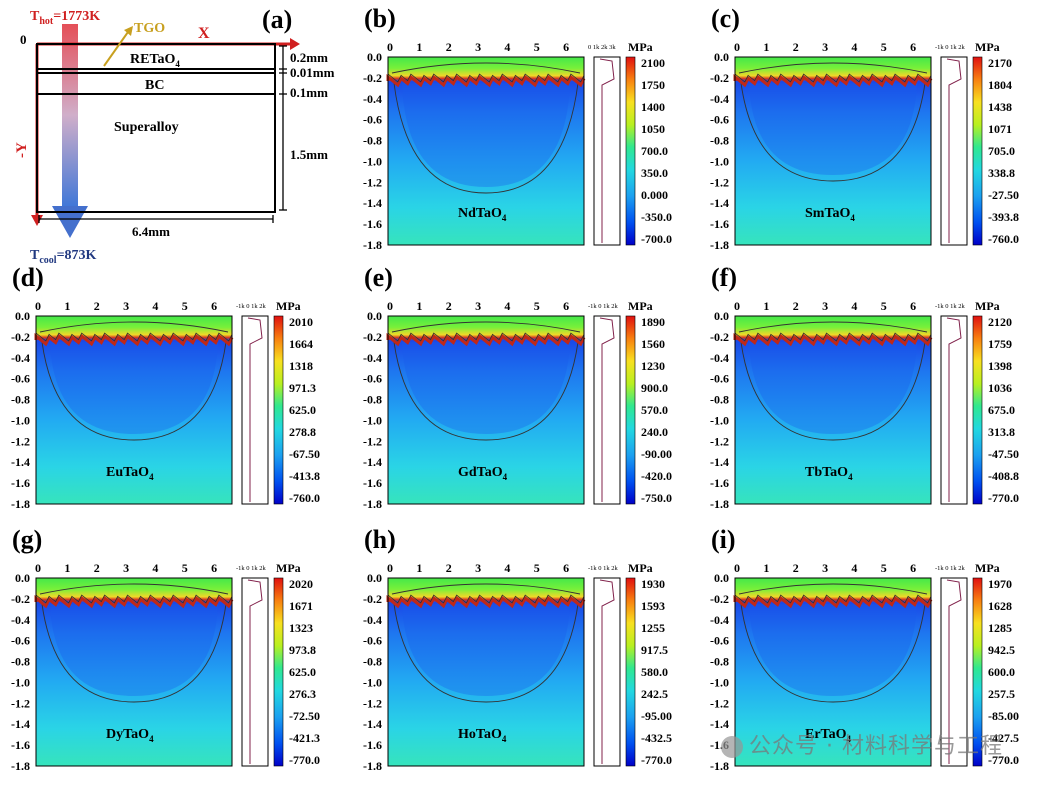 The image size is (1039, 787). I want to click on wechat-icon, so click(732, 747).